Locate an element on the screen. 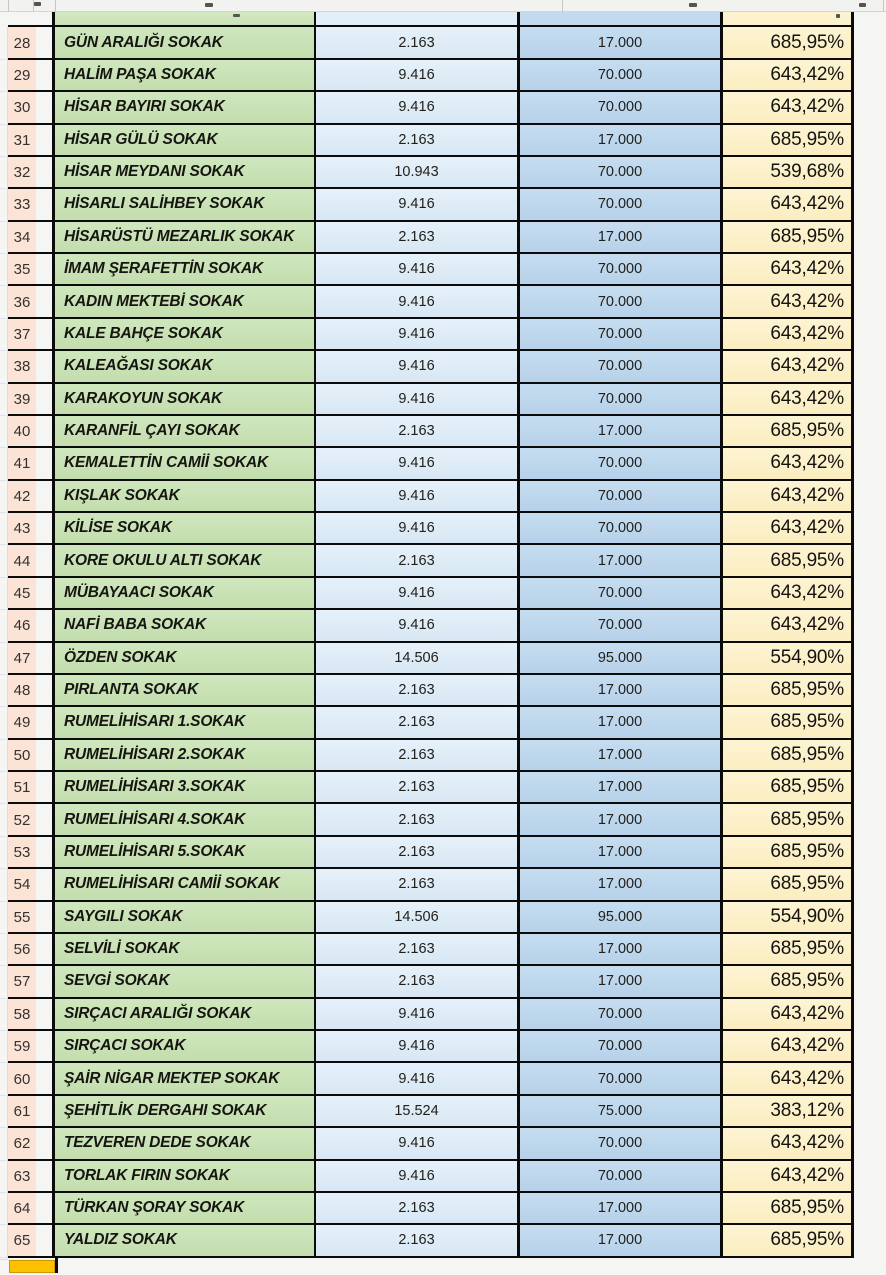 The image size is (886, 1275). street-name-cell: RUMELİHİSARI 3.SOKAK is located at coordinates (184, 788).